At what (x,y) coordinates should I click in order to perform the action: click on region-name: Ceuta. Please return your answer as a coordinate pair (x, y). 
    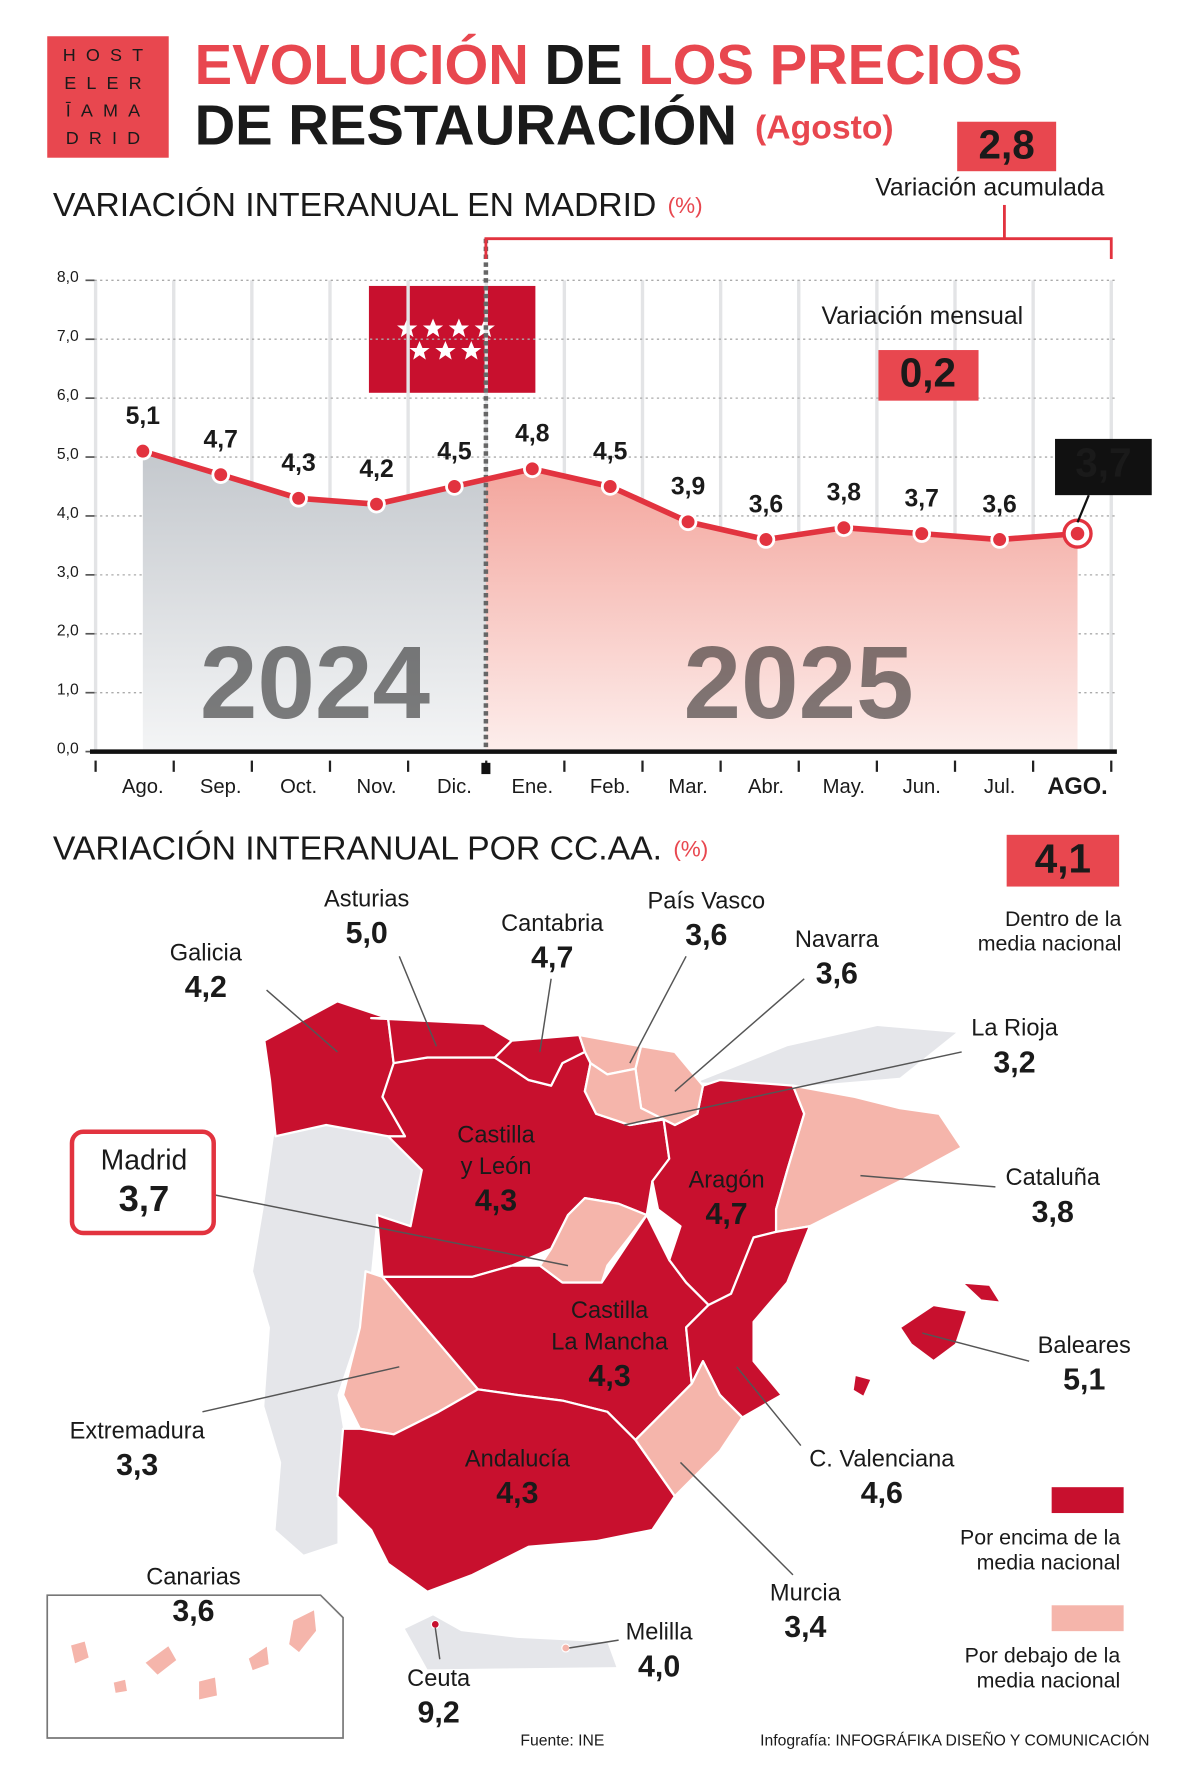
    Looking at the image, I should click on (439, 1679).